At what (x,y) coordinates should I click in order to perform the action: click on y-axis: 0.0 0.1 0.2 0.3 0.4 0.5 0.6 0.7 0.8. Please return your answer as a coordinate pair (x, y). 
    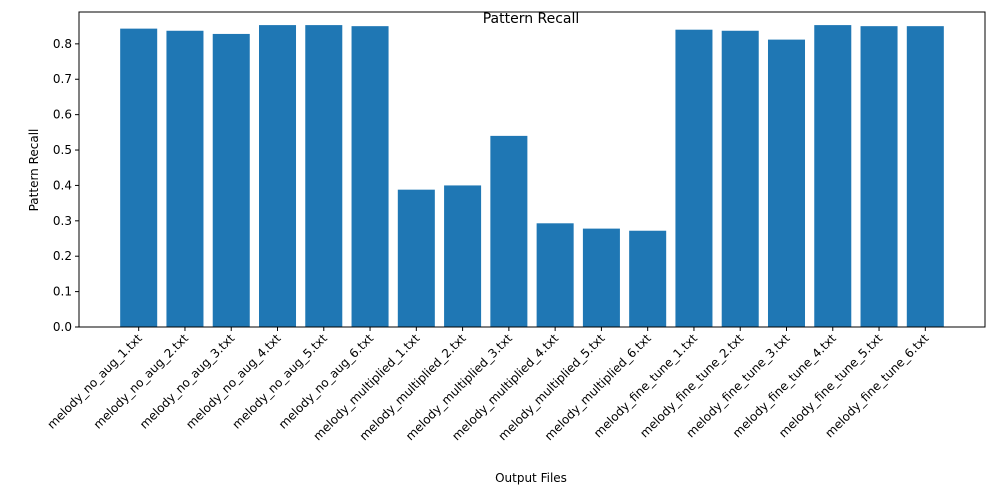
    Looking at the image, I should click on (66, 185).